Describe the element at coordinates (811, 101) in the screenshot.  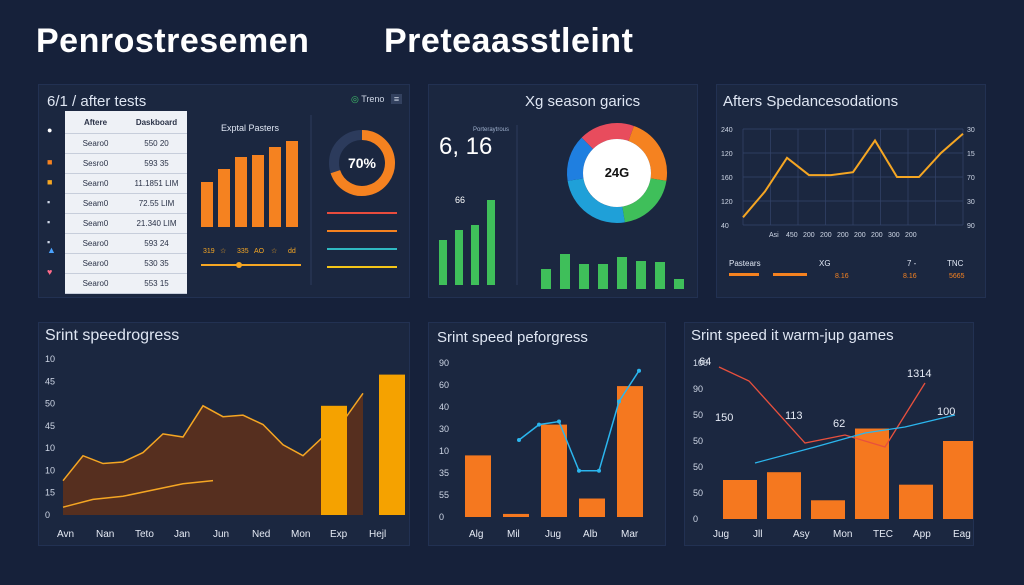
I see `panel3-title: Afters Spedancesodations` at that location.